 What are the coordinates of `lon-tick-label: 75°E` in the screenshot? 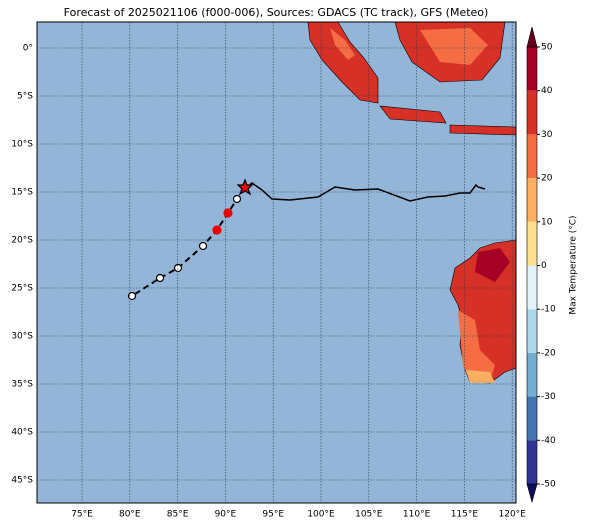 It's located at (82, 515).